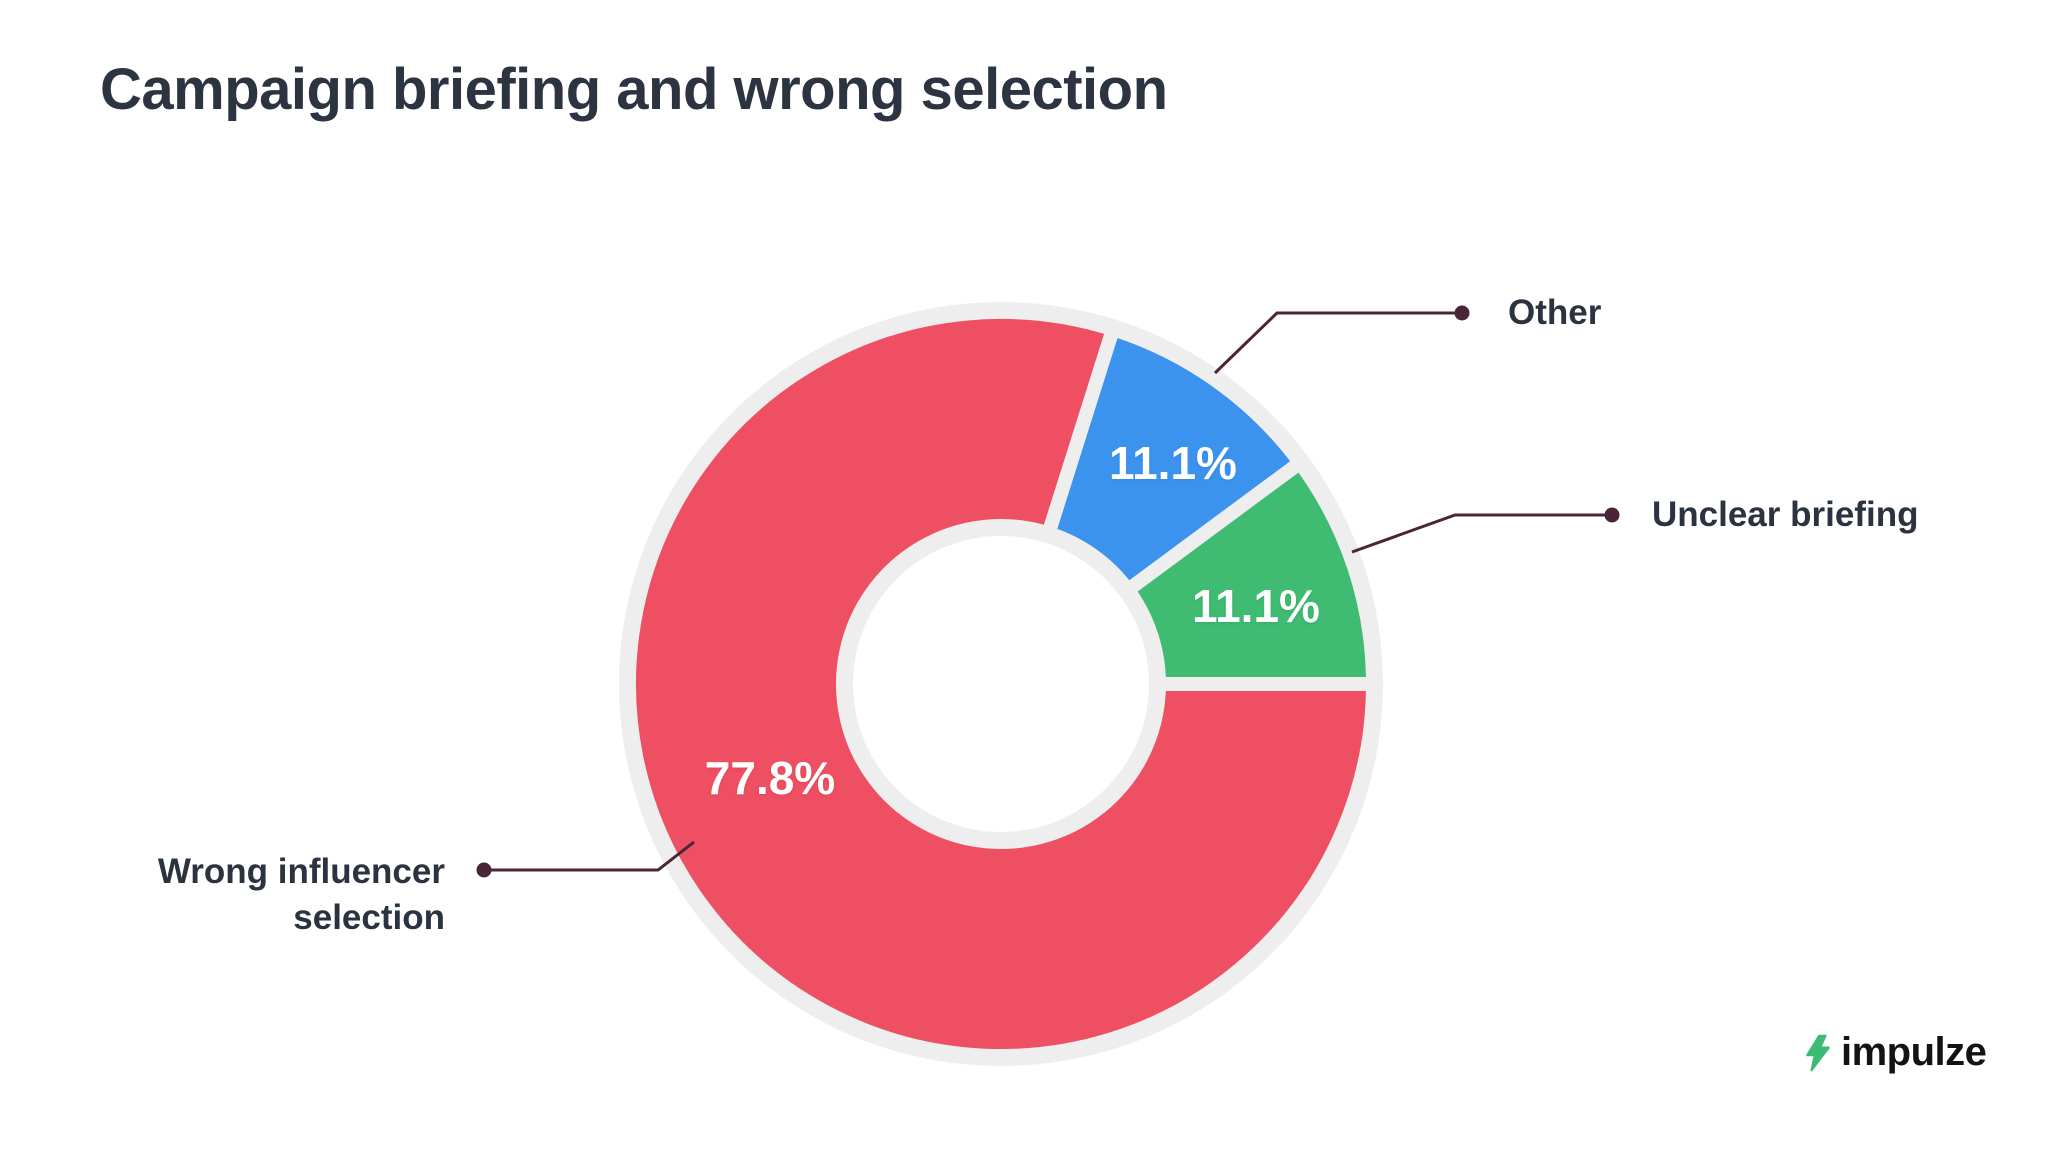 This screenshot has height=1152, width=2048. Describe the element at coordinates (1478, 533) in the screenshot. I see `leader-line-unclear-briefing` at that location.